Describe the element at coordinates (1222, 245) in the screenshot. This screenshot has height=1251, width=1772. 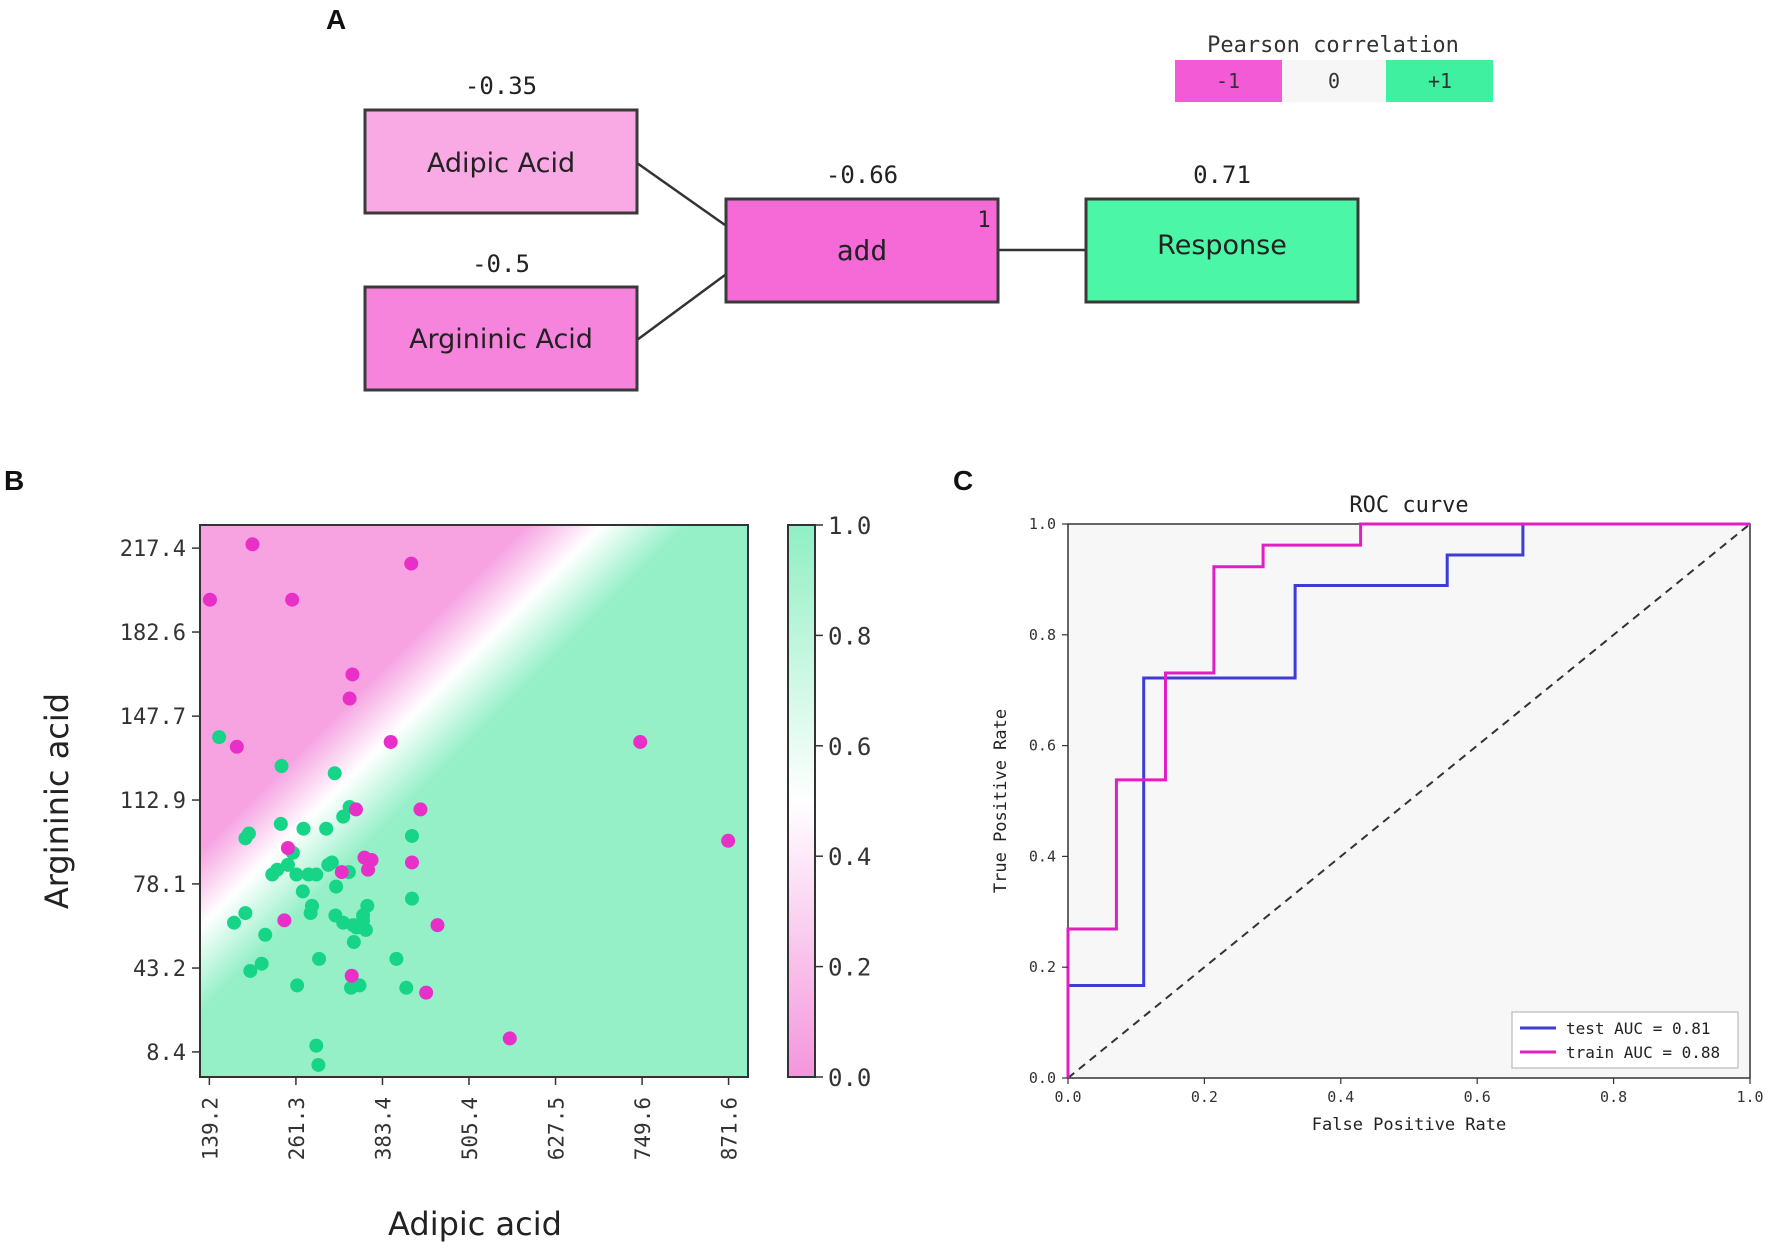
I see `node-response-label: Response` at that location.